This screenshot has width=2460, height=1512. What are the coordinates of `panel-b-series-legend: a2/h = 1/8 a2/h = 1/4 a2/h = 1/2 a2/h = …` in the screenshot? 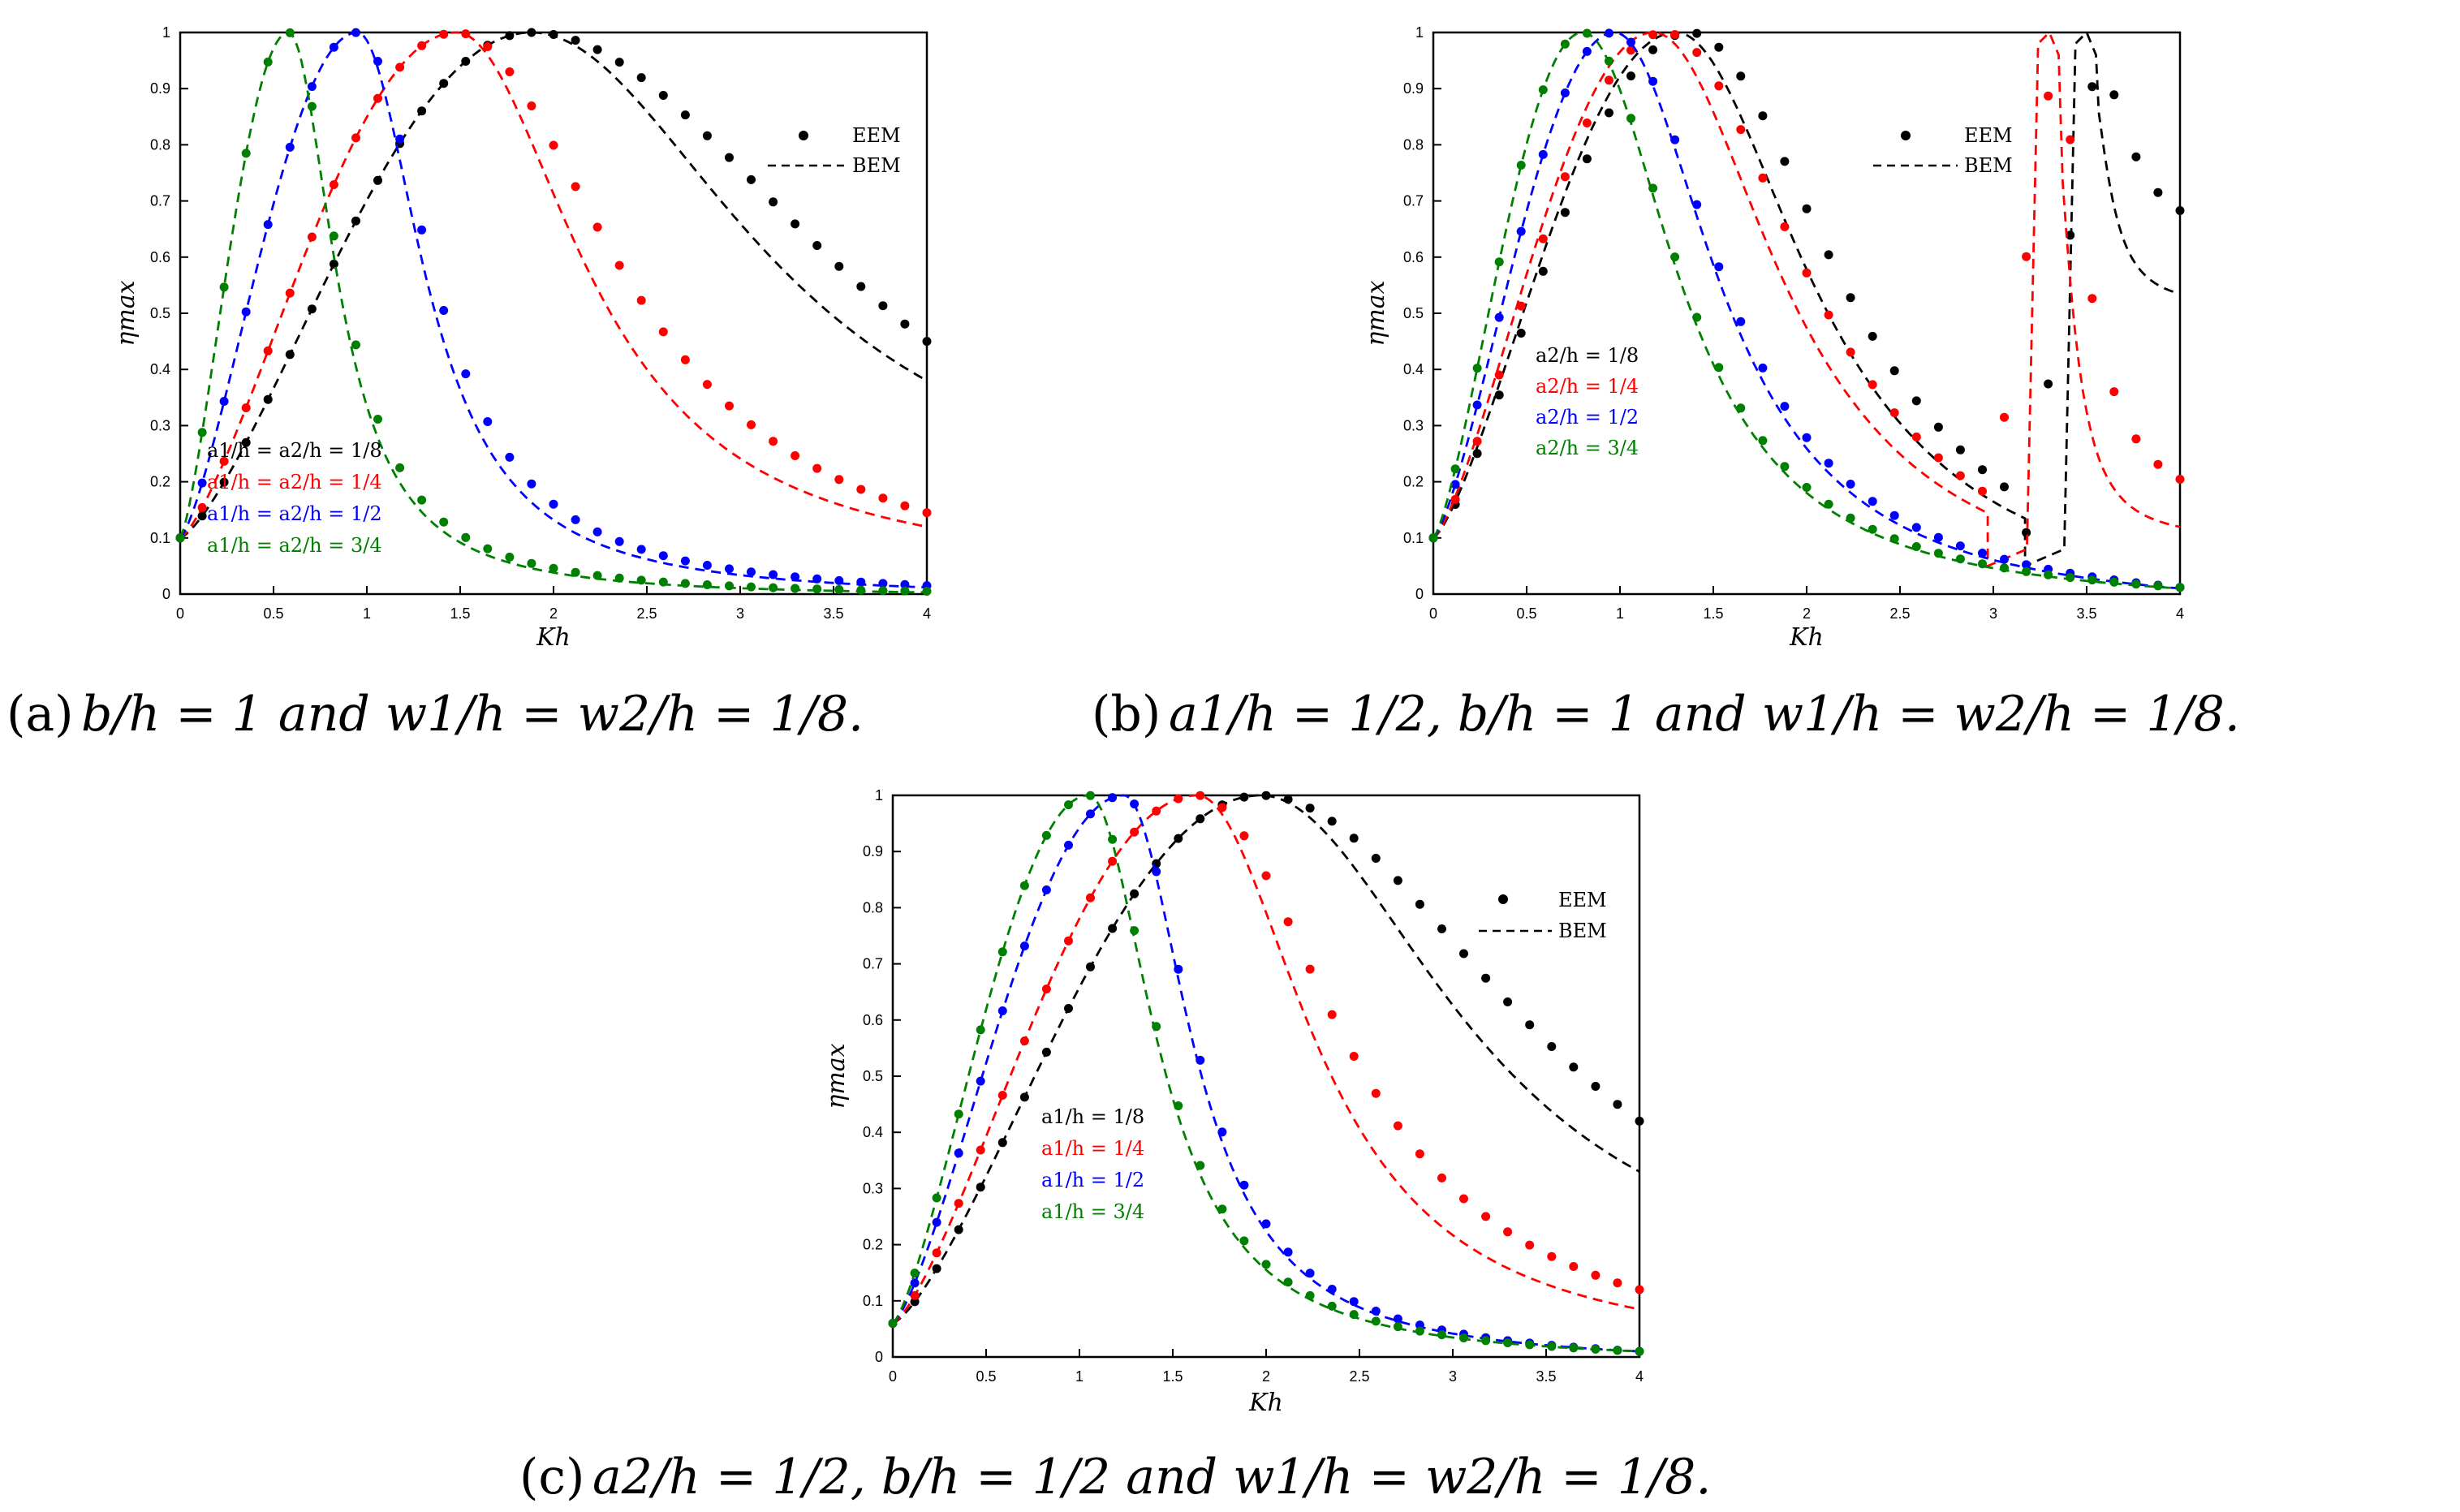 It's located at (1588, 402).